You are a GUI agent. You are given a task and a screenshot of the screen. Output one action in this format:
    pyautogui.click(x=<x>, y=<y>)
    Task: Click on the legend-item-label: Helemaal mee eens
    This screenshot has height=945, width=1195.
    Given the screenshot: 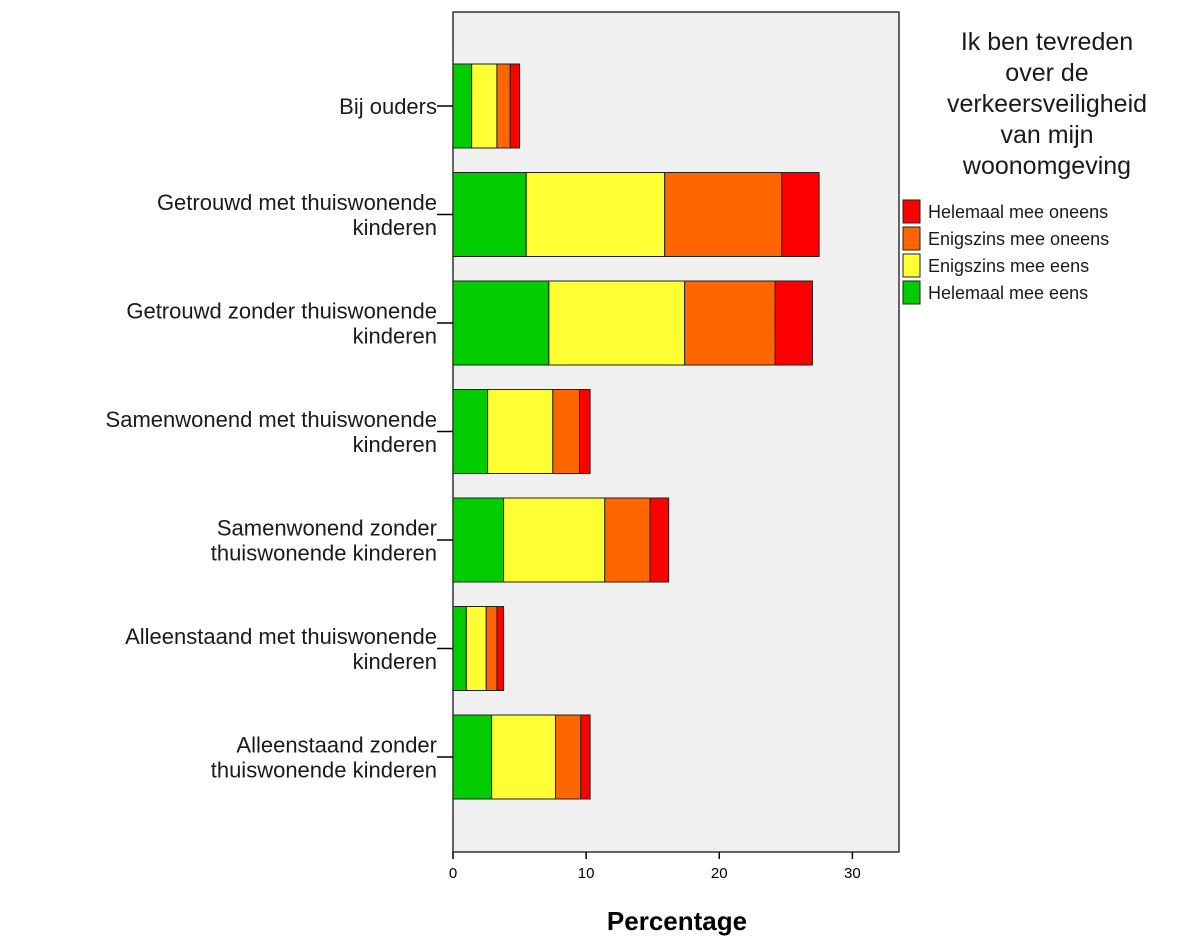 What is the action you would take?
    pyautogui.click(x=1008, y=293)
    